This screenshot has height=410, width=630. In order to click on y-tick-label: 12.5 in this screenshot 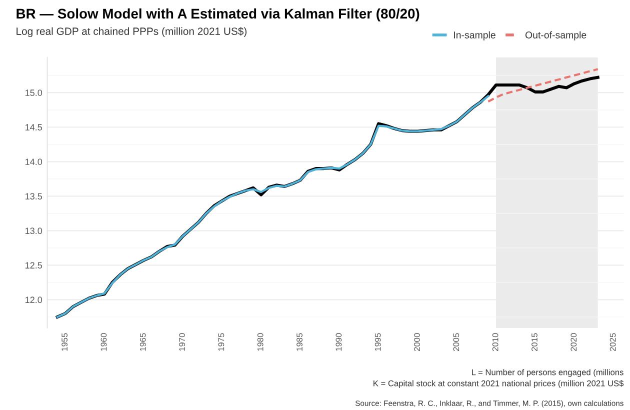, I will do `click(34, 265)`.